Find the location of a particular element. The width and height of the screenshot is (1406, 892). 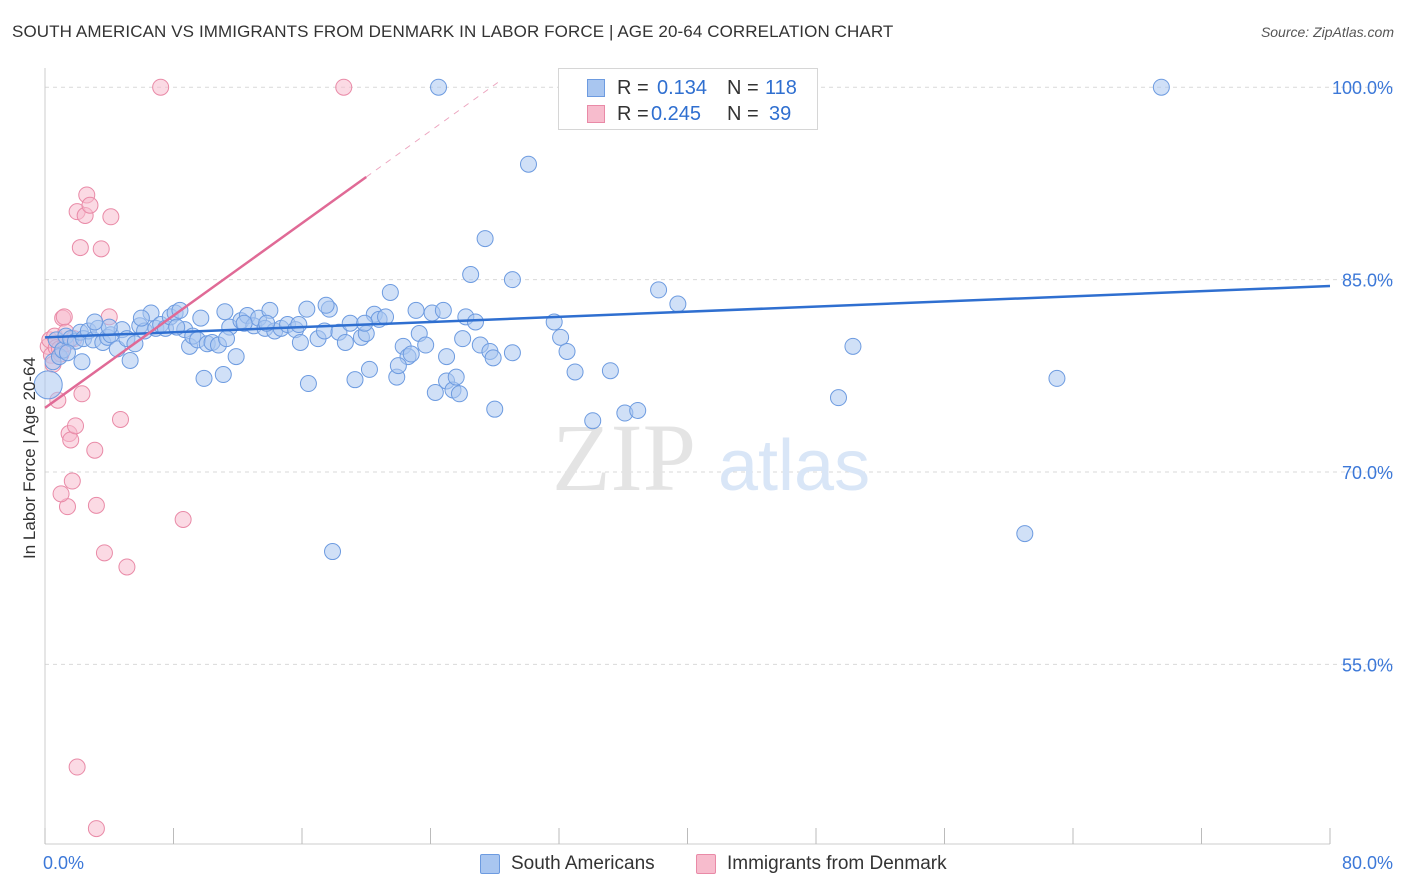

watermark-atlas: atlas is located at coordinates (794, 466).